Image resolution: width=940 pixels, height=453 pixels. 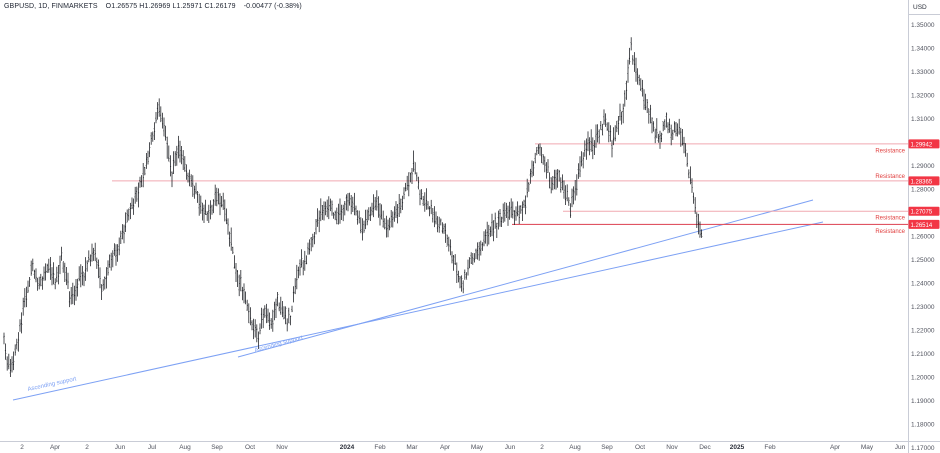 What do you see at coordinates (923, 378) in the screenshot?
I see `price-tick-1.20000: 1.20000` at bounding box center [923, 378].